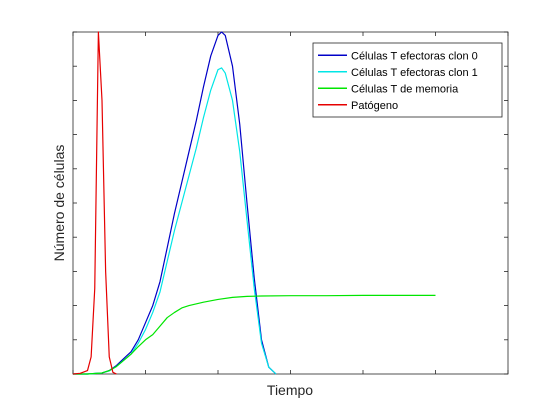 Image resolution: width=560 pixels, height=420 pixels. What do you see at coordinates (290, 390) in the screenshot?
I see `x-axis-label: Tiempo` at bounding box center [290, 390].